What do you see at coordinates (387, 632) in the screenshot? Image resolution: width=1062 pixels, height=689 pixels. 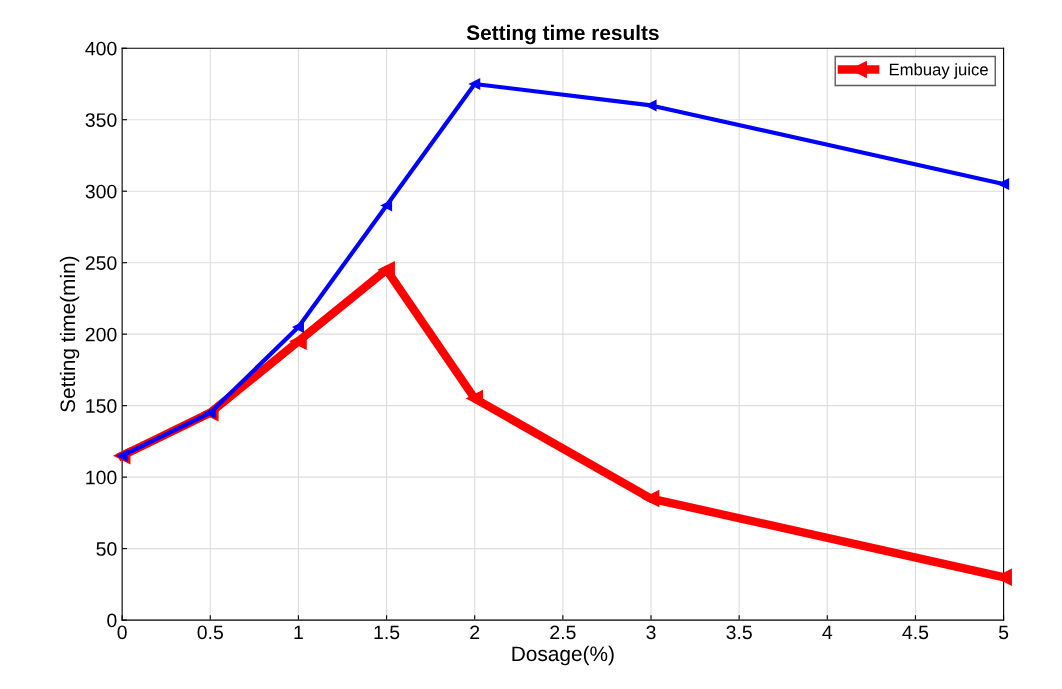 I see `x-tick-label: 1.5` at bounding box center [387, 632].